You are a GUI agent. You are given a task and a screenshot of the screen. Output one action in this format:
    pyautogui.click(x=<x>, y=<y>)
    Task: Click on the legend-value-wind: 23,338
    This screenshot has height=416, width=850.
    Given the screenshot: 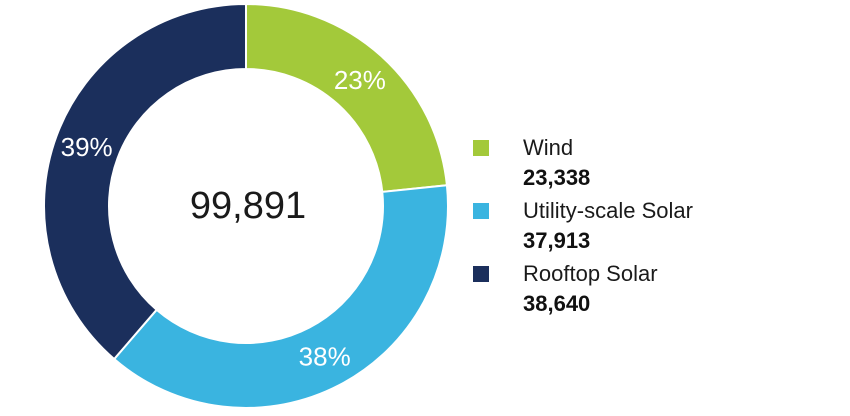 What is the action you would take?
    pyautogui.click(x=557, y=177)
    